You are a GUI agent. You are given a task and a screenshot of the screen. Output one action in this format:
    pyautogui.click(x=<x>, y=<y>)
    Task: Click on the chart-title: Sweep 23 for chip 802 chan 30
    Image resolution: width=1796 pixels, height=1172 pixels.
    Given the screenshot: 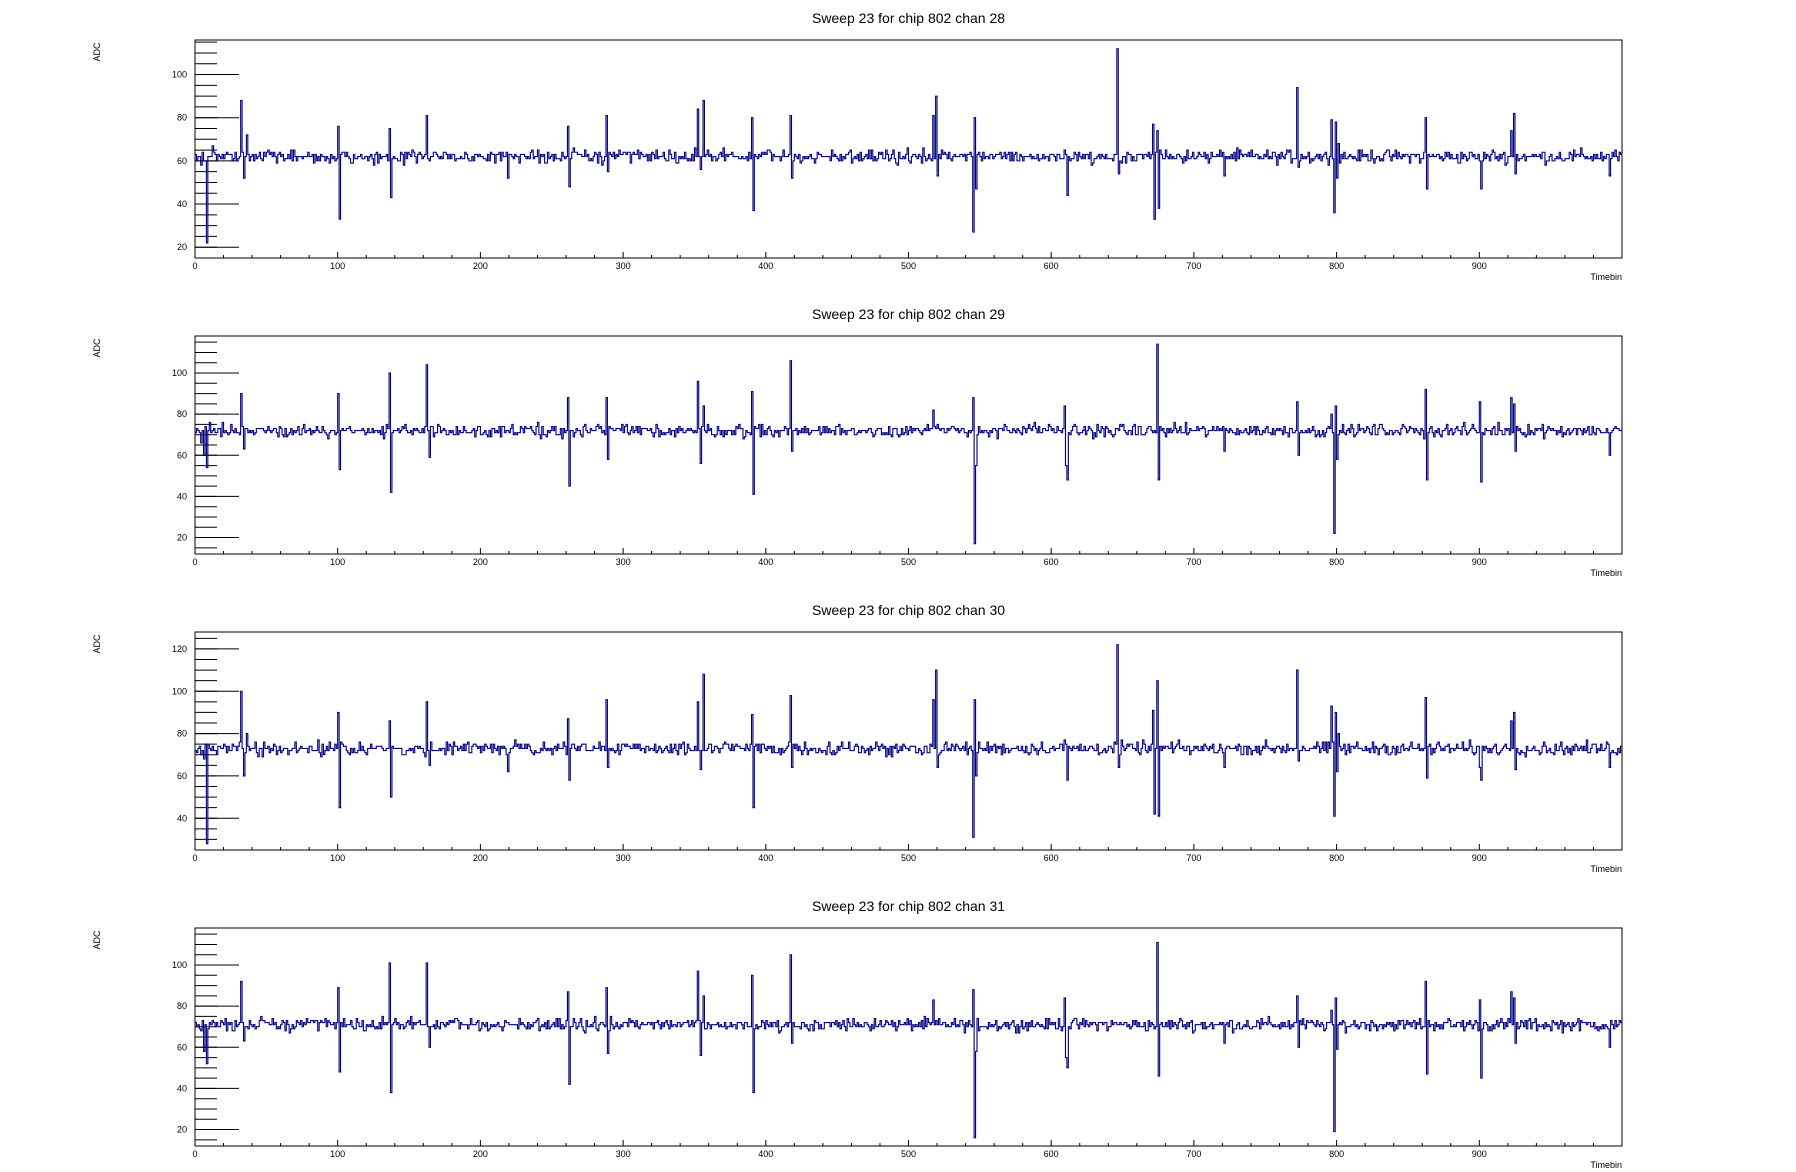 What is the action you would take?
    pyautogui.click(x=908, y=610)
    